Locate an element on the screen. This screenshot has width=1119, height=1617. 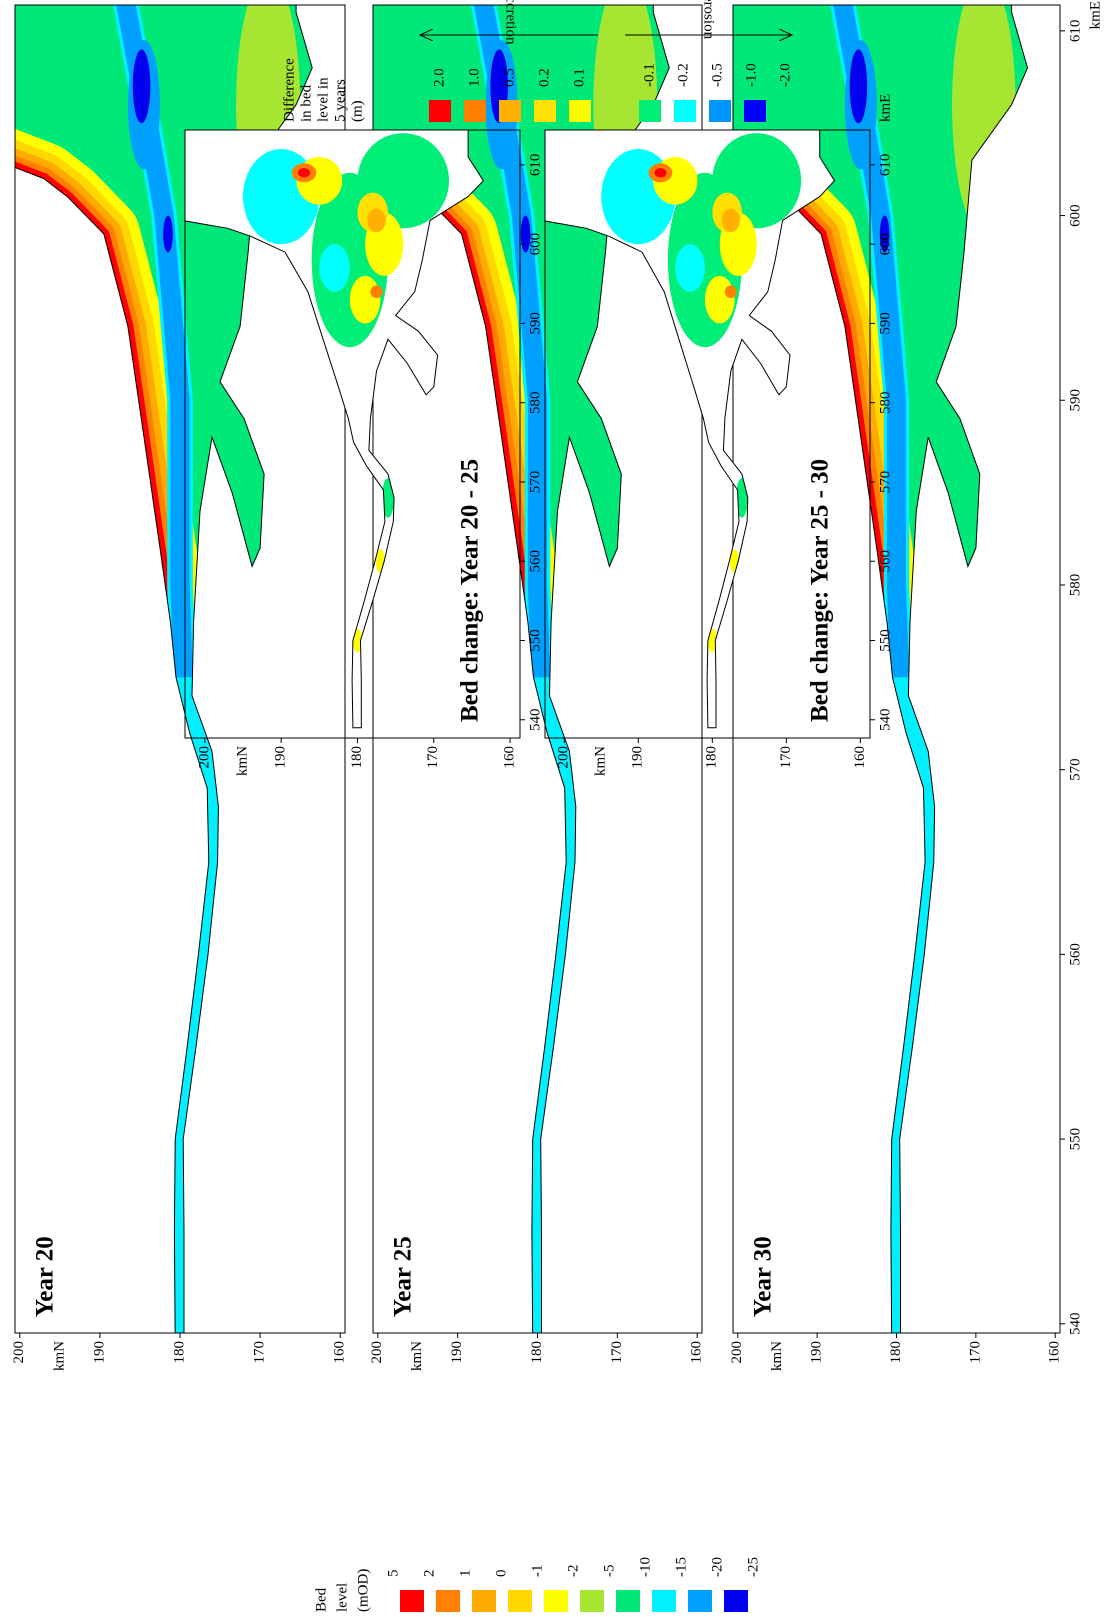
map-title: Bed change: Year 20 - 25 is located at coordinates (470, 590).